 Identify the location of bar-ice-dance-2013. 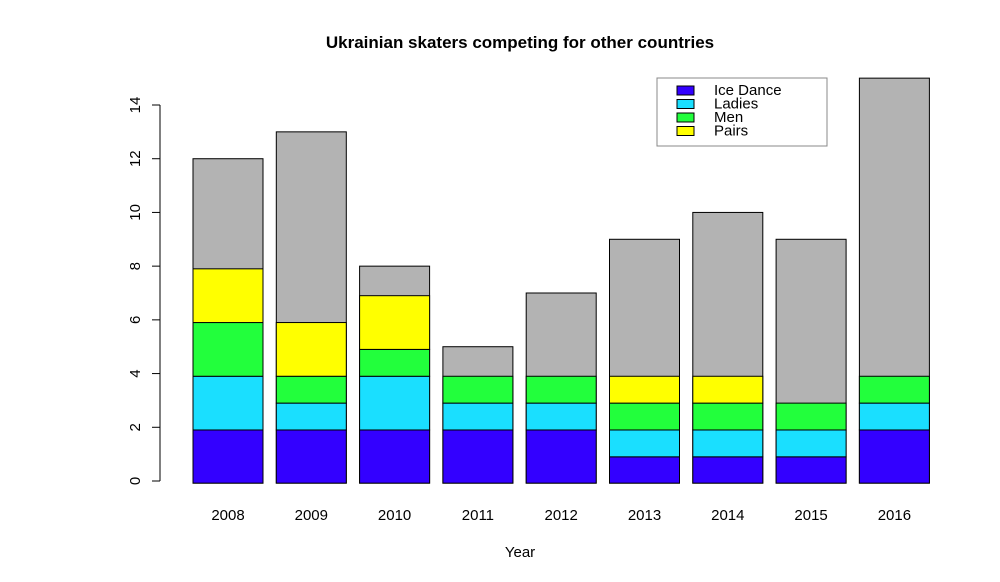
(644, 470).